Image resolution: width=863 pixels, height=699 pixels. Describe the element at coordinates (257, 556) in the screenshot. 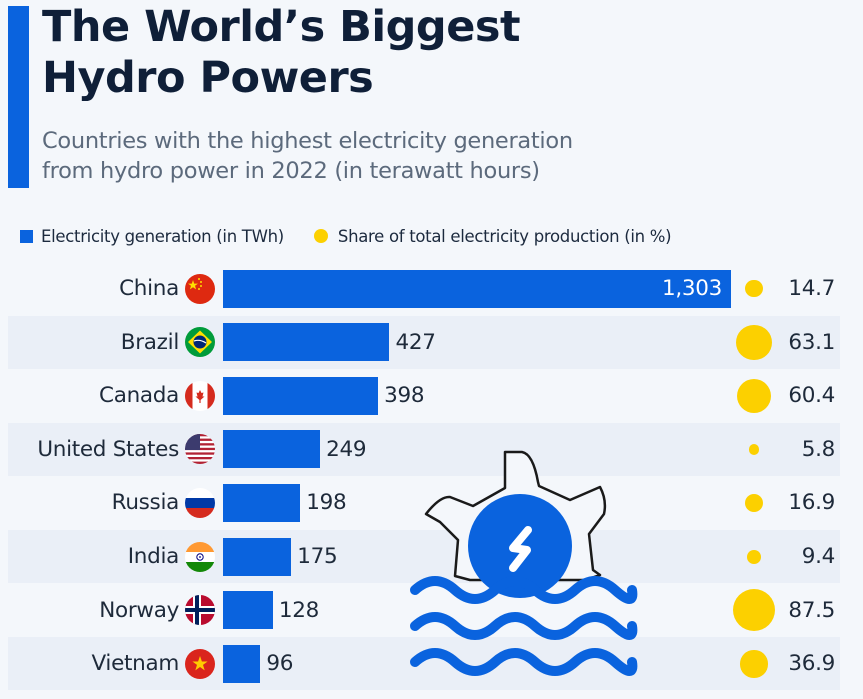

I see `bar-india` at that location.